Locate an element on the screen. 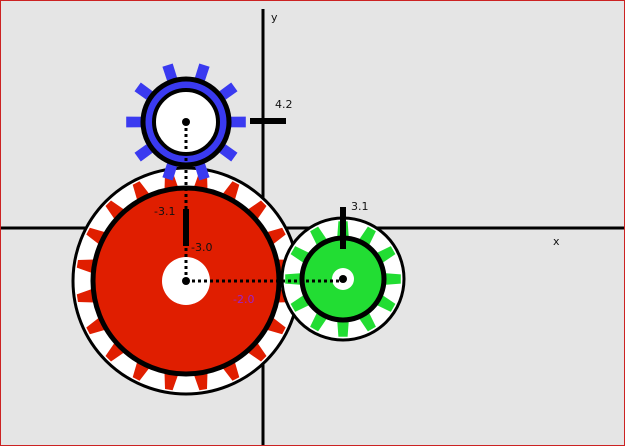 The width and height of the screenshot is (625, 446). blue-y-marker-label: 4.2 is located at coordinates (284, 104).